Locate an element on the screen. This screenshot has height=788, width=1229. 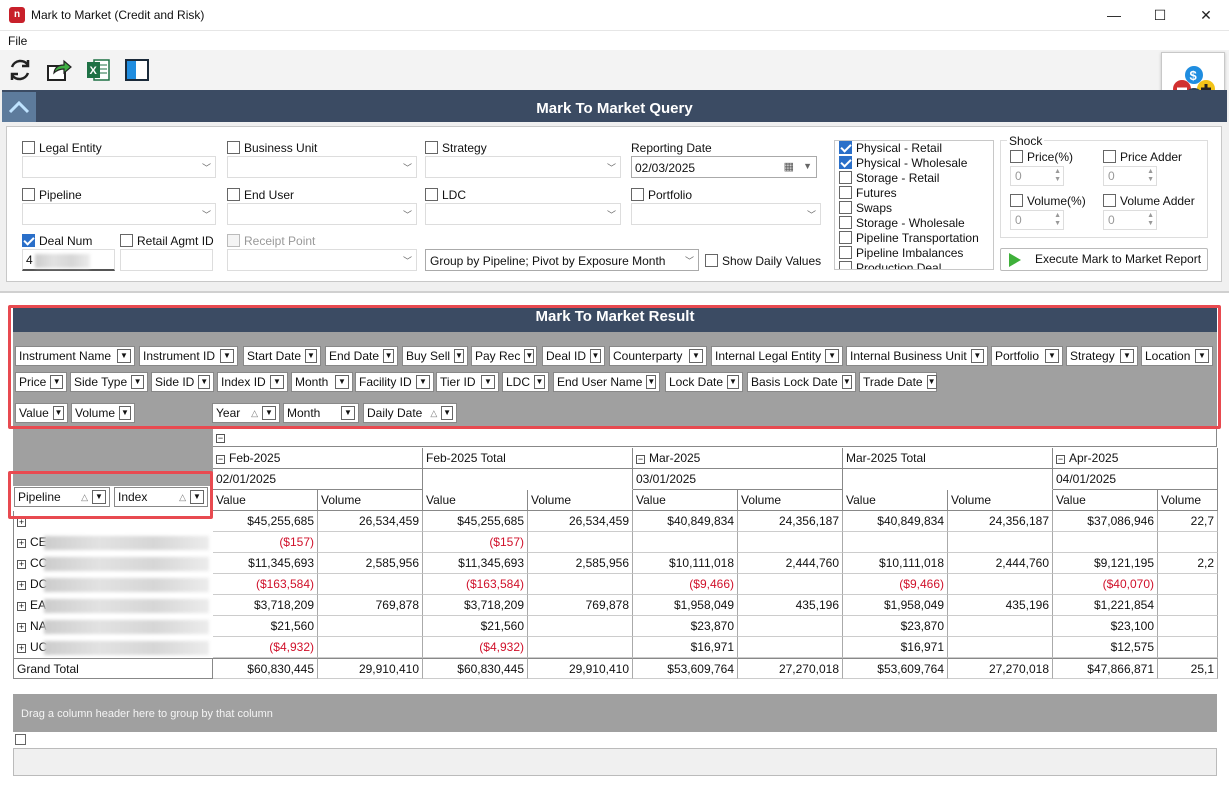
field-chip: Instrument Name ▼ is located at coordinates (75, 356).